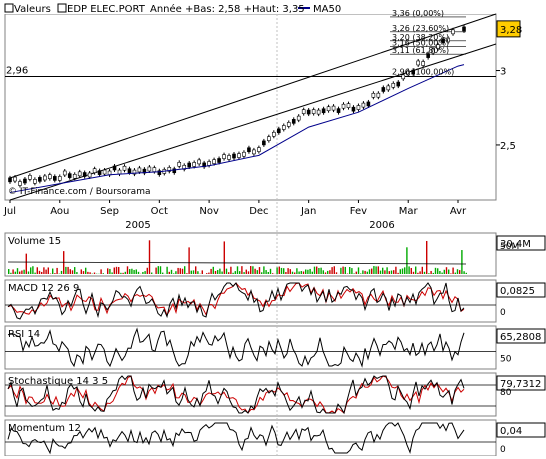 Image resolution: width=546 pixels, height=459 pixels. I want to click on x-tick-label: Aou, so click(59, 211).